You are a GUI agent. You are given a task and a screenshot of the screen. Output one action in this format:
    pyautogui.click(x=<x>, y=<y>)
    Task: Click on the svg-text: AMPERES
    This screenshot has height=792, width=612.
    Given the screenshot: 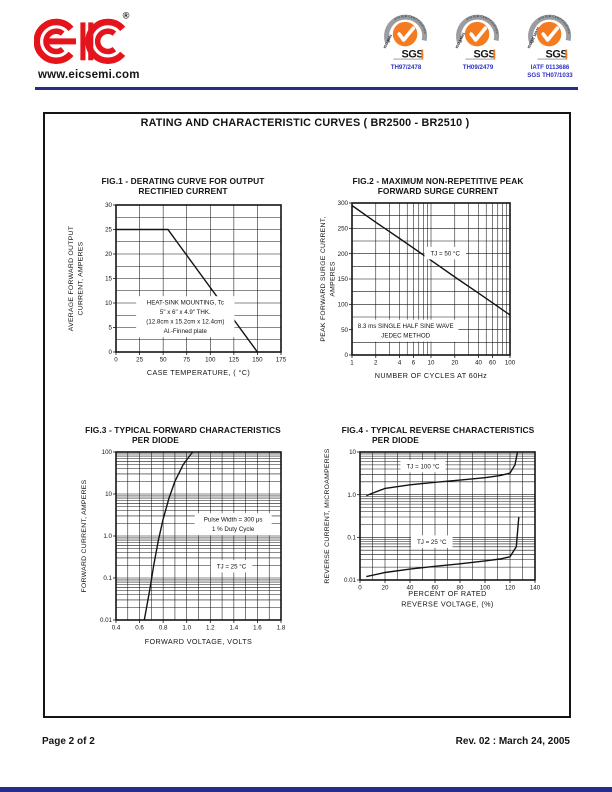 What is the action you would take?
    pyautogui.click(x=333, y=279)
    